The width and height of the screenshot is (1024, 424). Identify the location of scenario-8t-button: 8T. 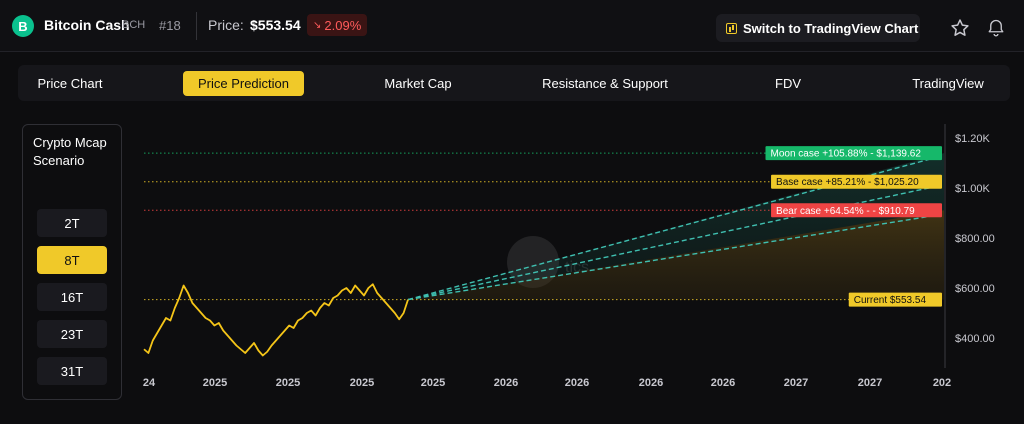
(72, 260).